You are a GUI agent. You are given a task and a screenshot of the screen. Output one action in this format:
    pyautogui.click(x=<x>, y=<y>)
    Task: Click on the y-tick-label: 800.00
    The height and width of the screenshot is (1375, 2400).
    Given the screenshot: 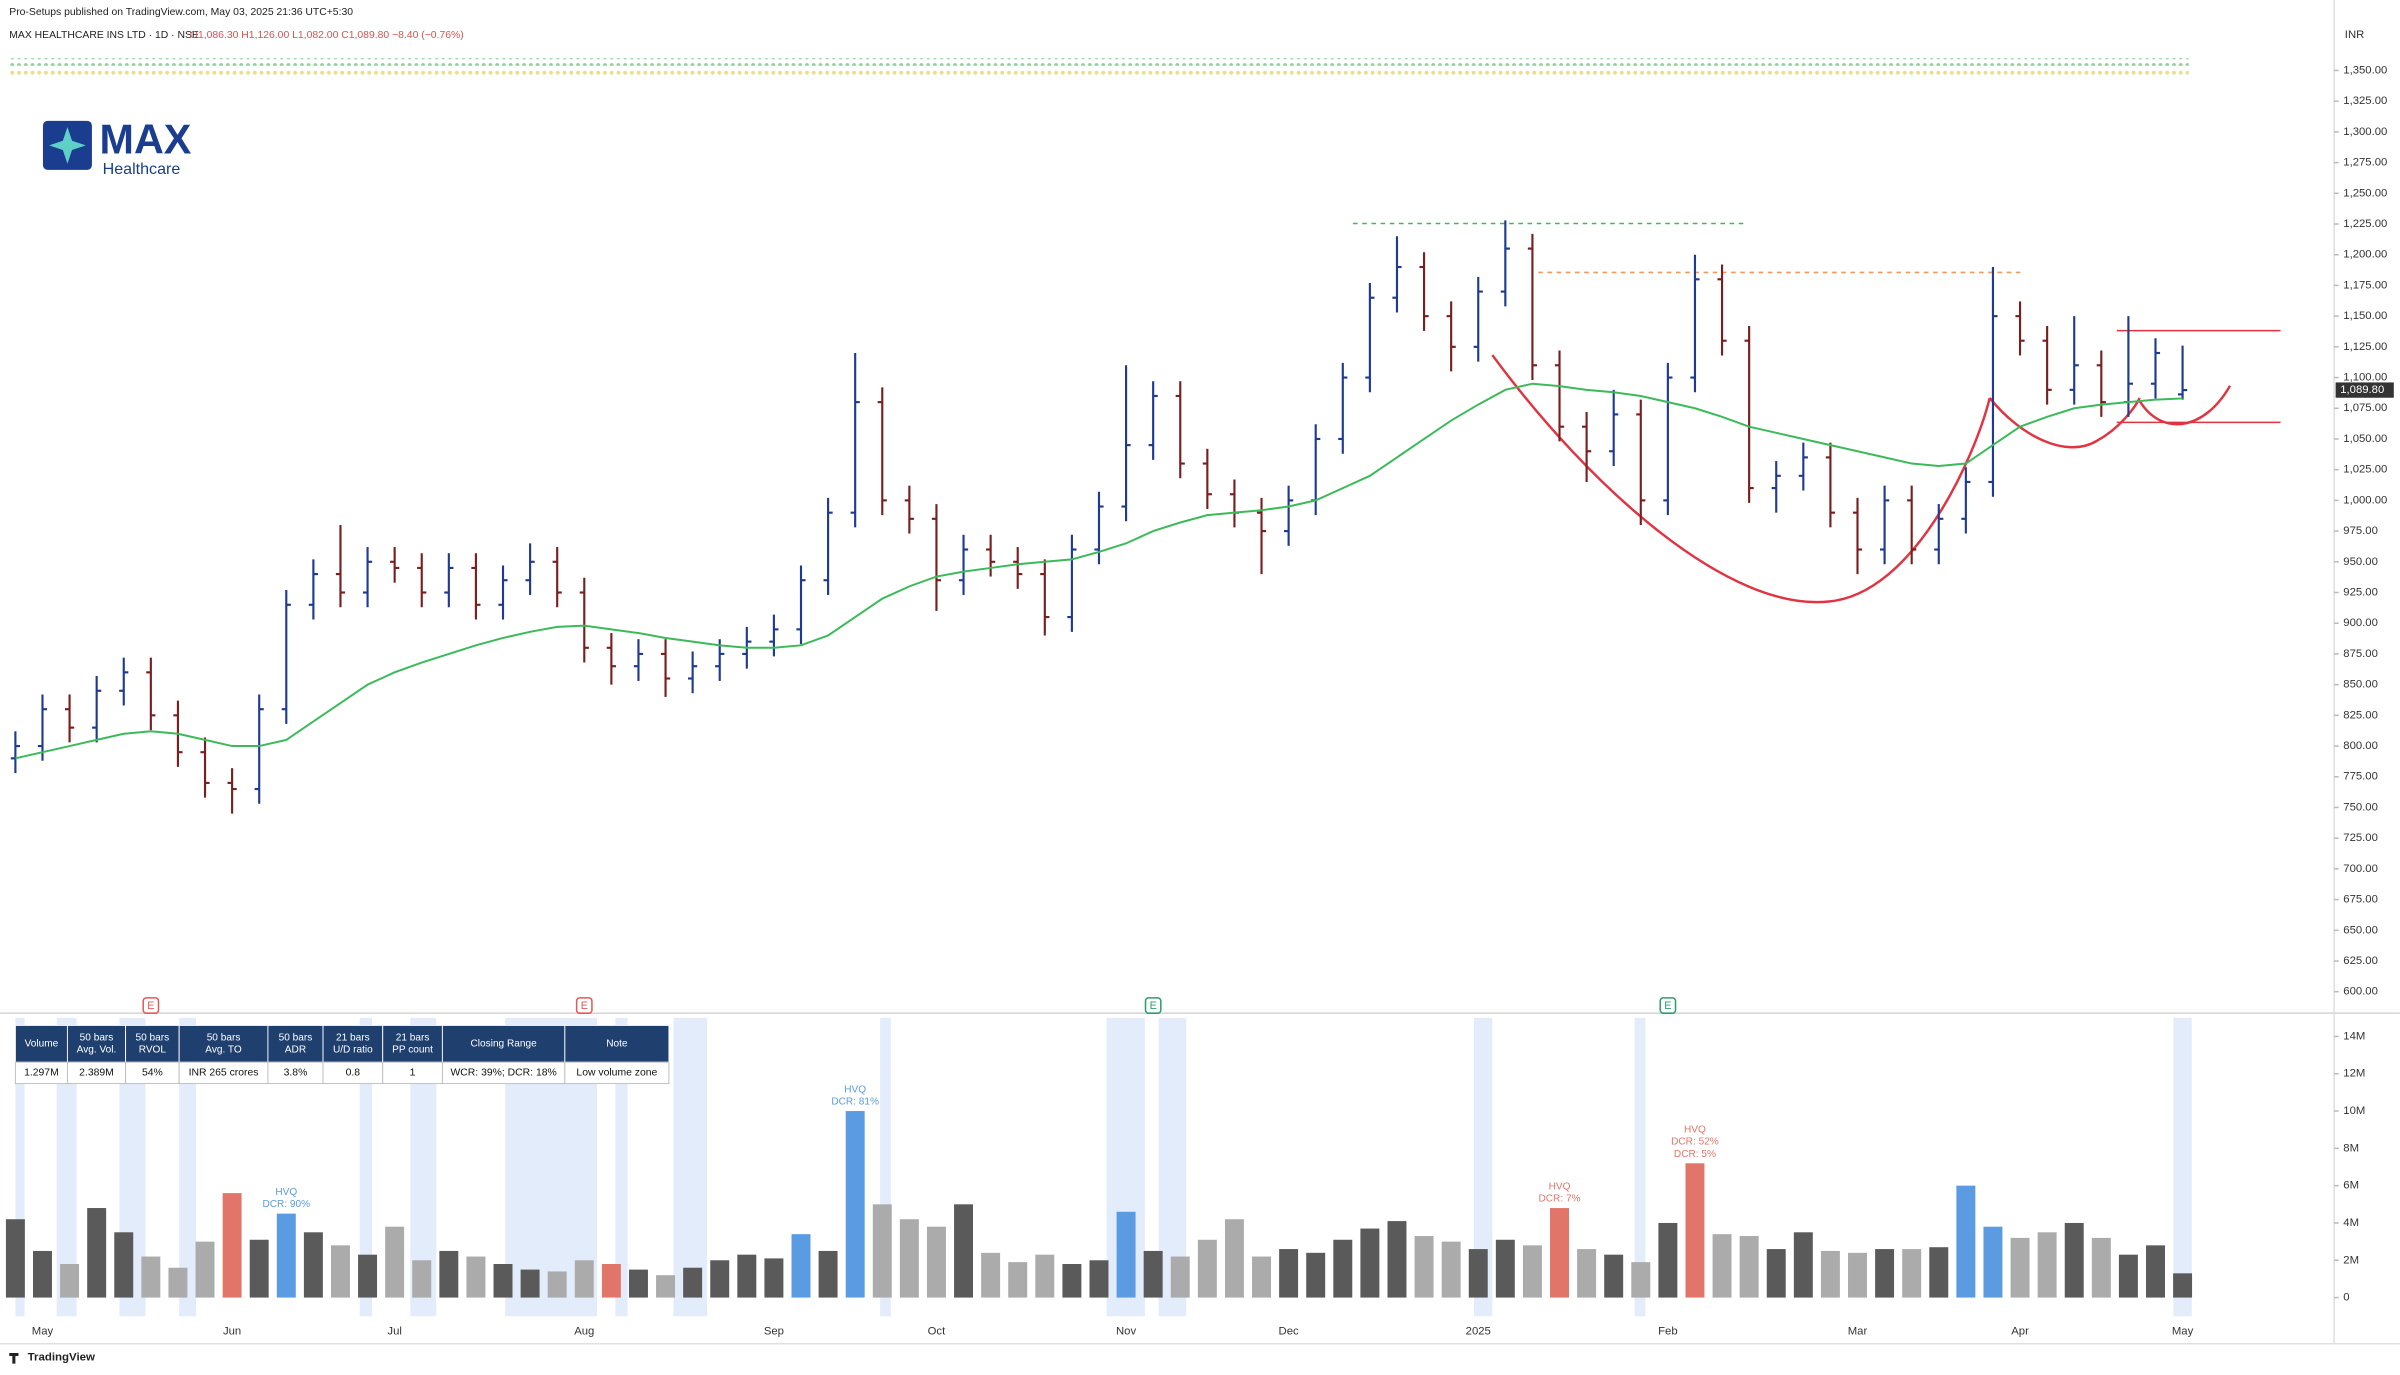 What is the action you would take?
    pyautogui.click(x=2360, y=746)
    